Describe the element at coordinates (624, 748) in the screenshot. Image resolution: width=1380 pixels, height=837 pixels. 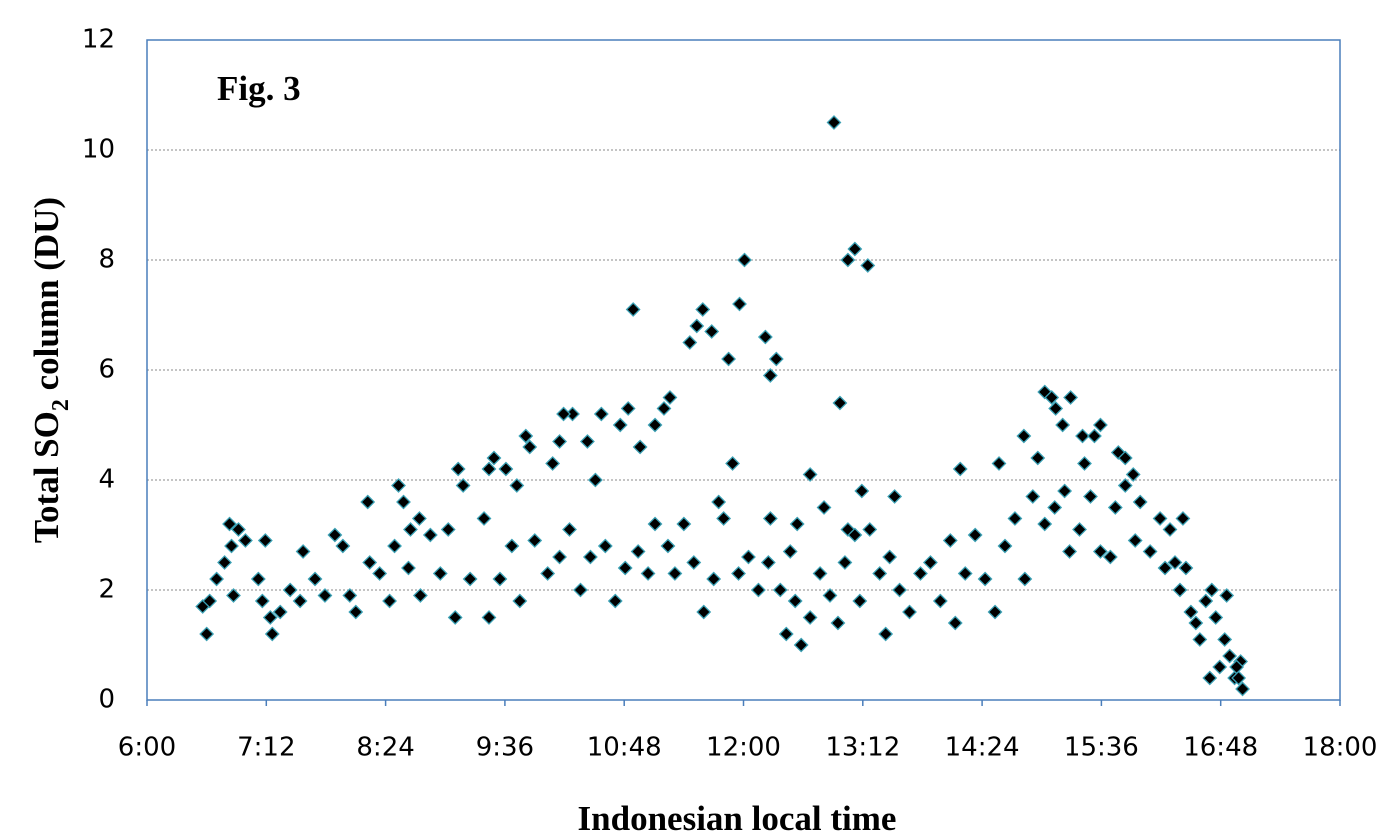
I see `x-tick-label: 10:48` at that location.